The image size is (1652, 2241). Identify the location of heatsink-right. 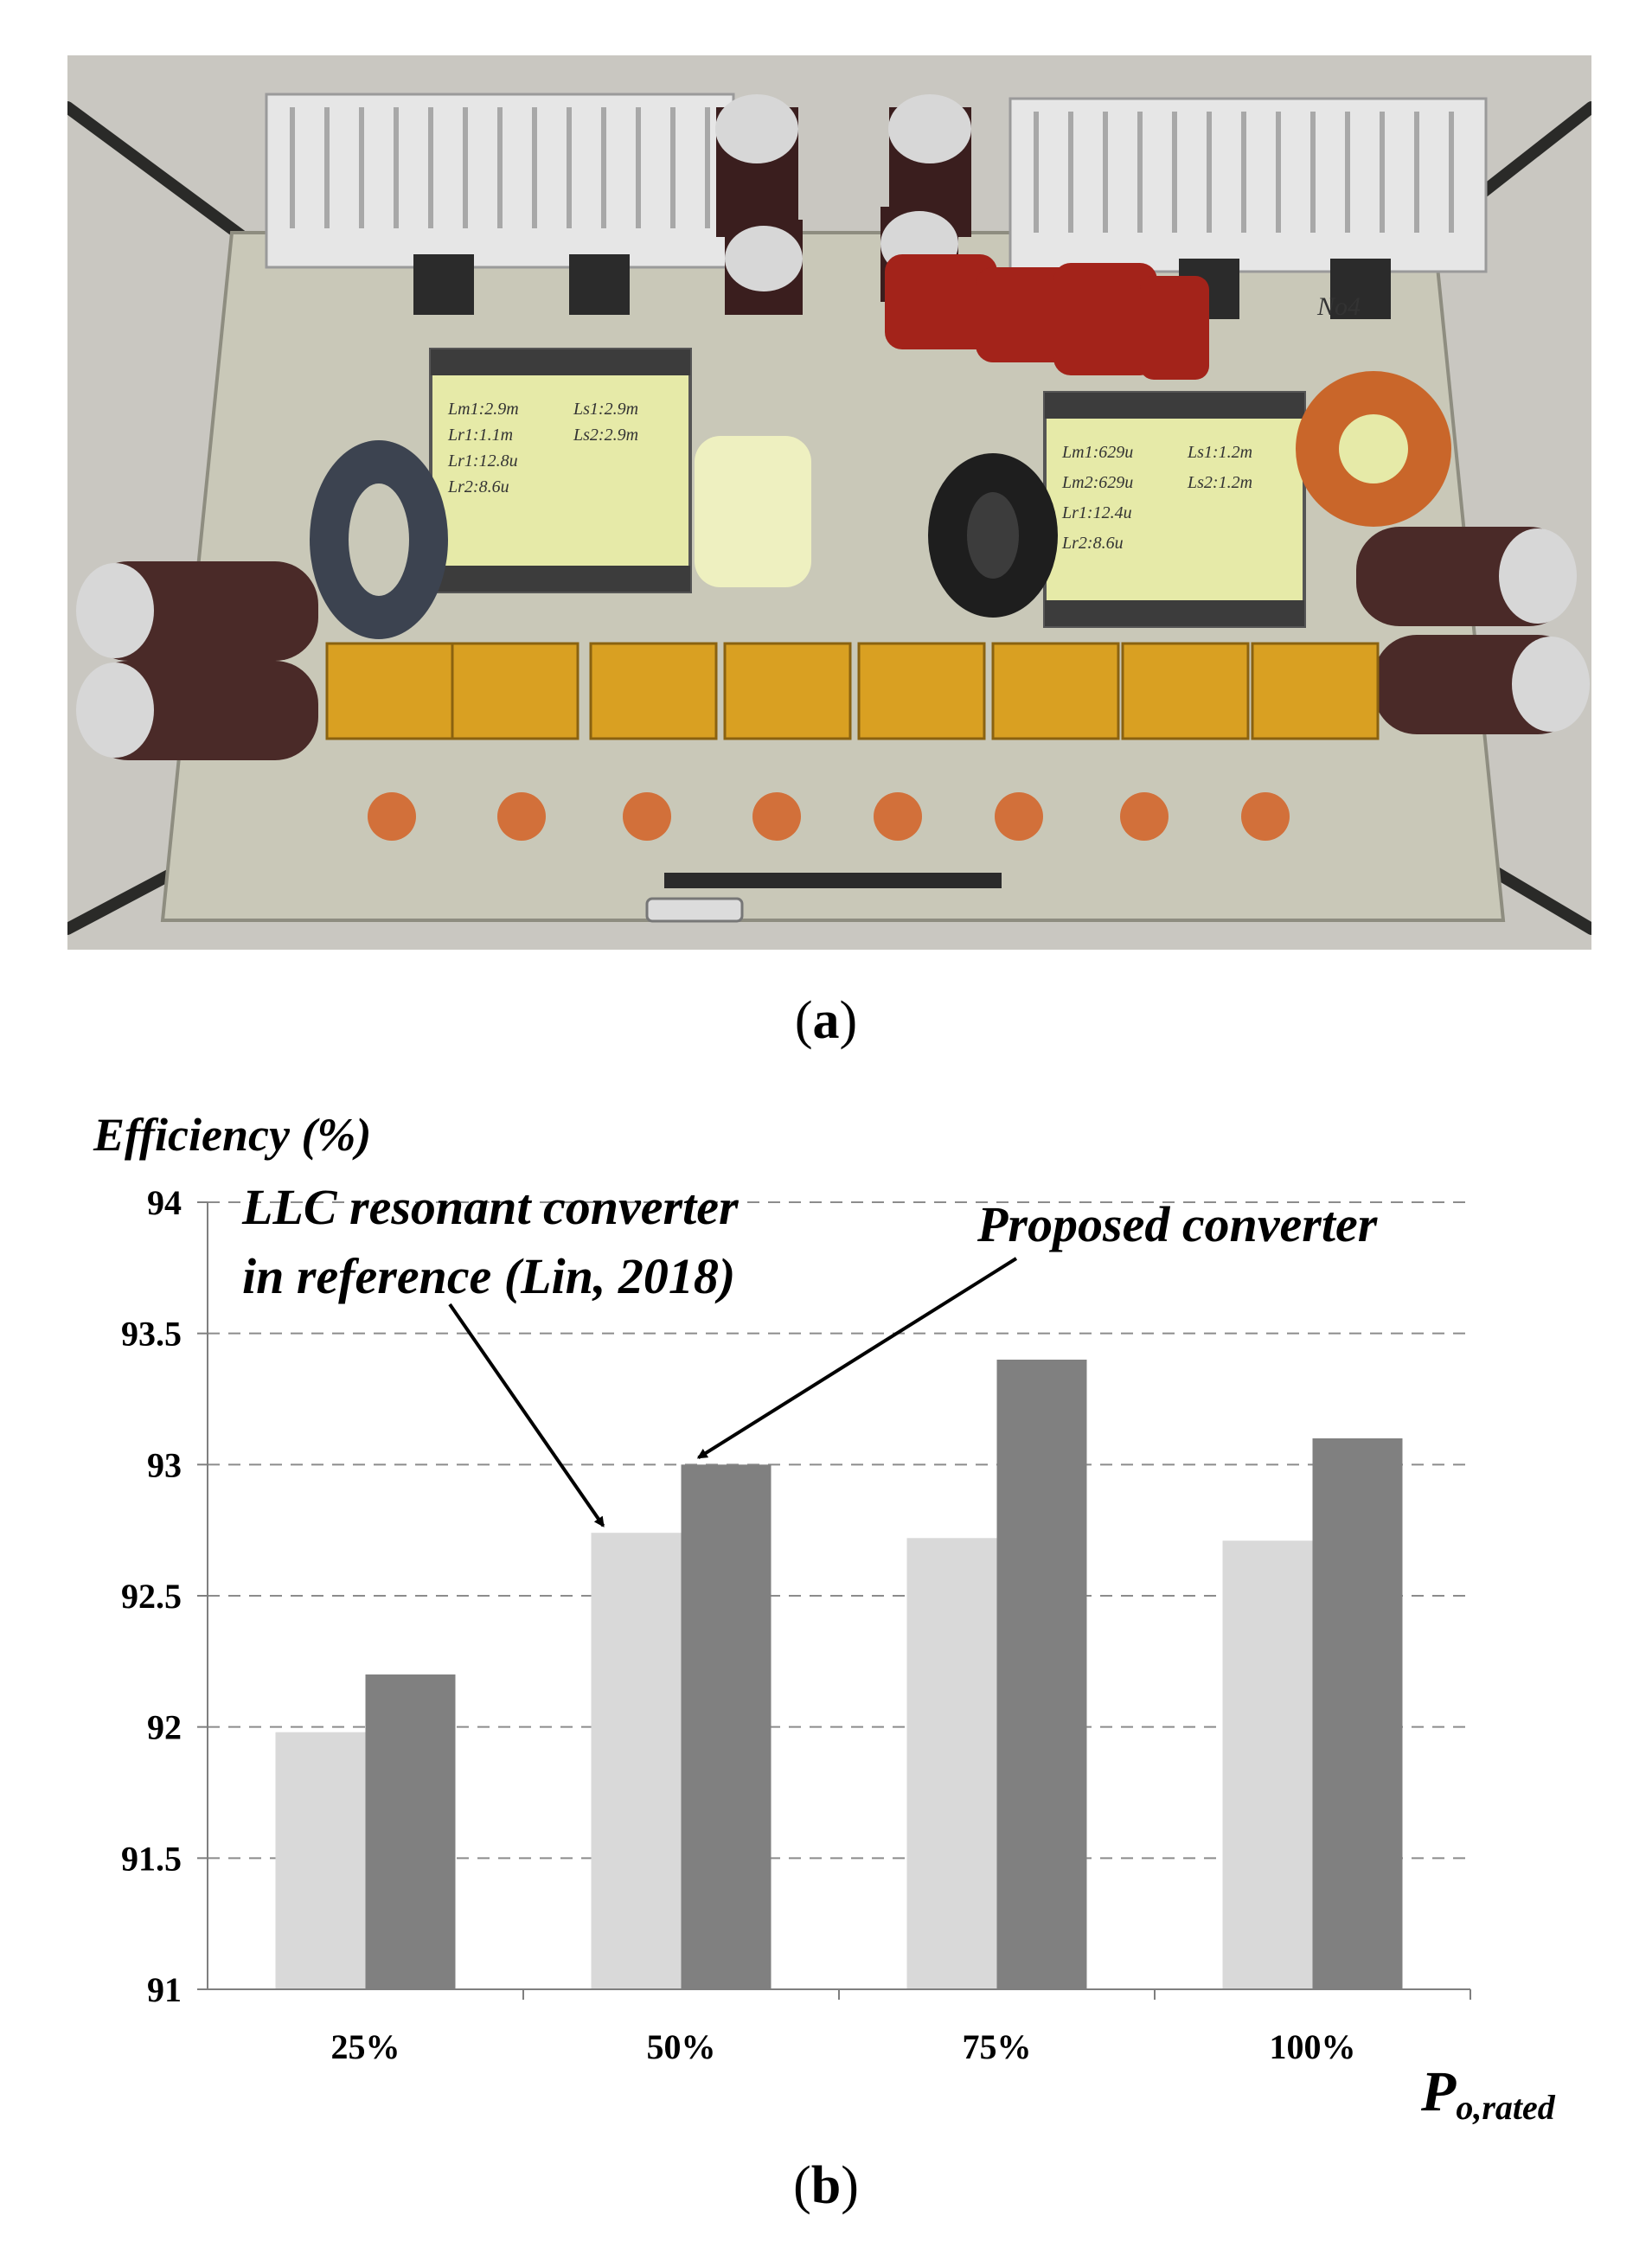
(1248, 185).